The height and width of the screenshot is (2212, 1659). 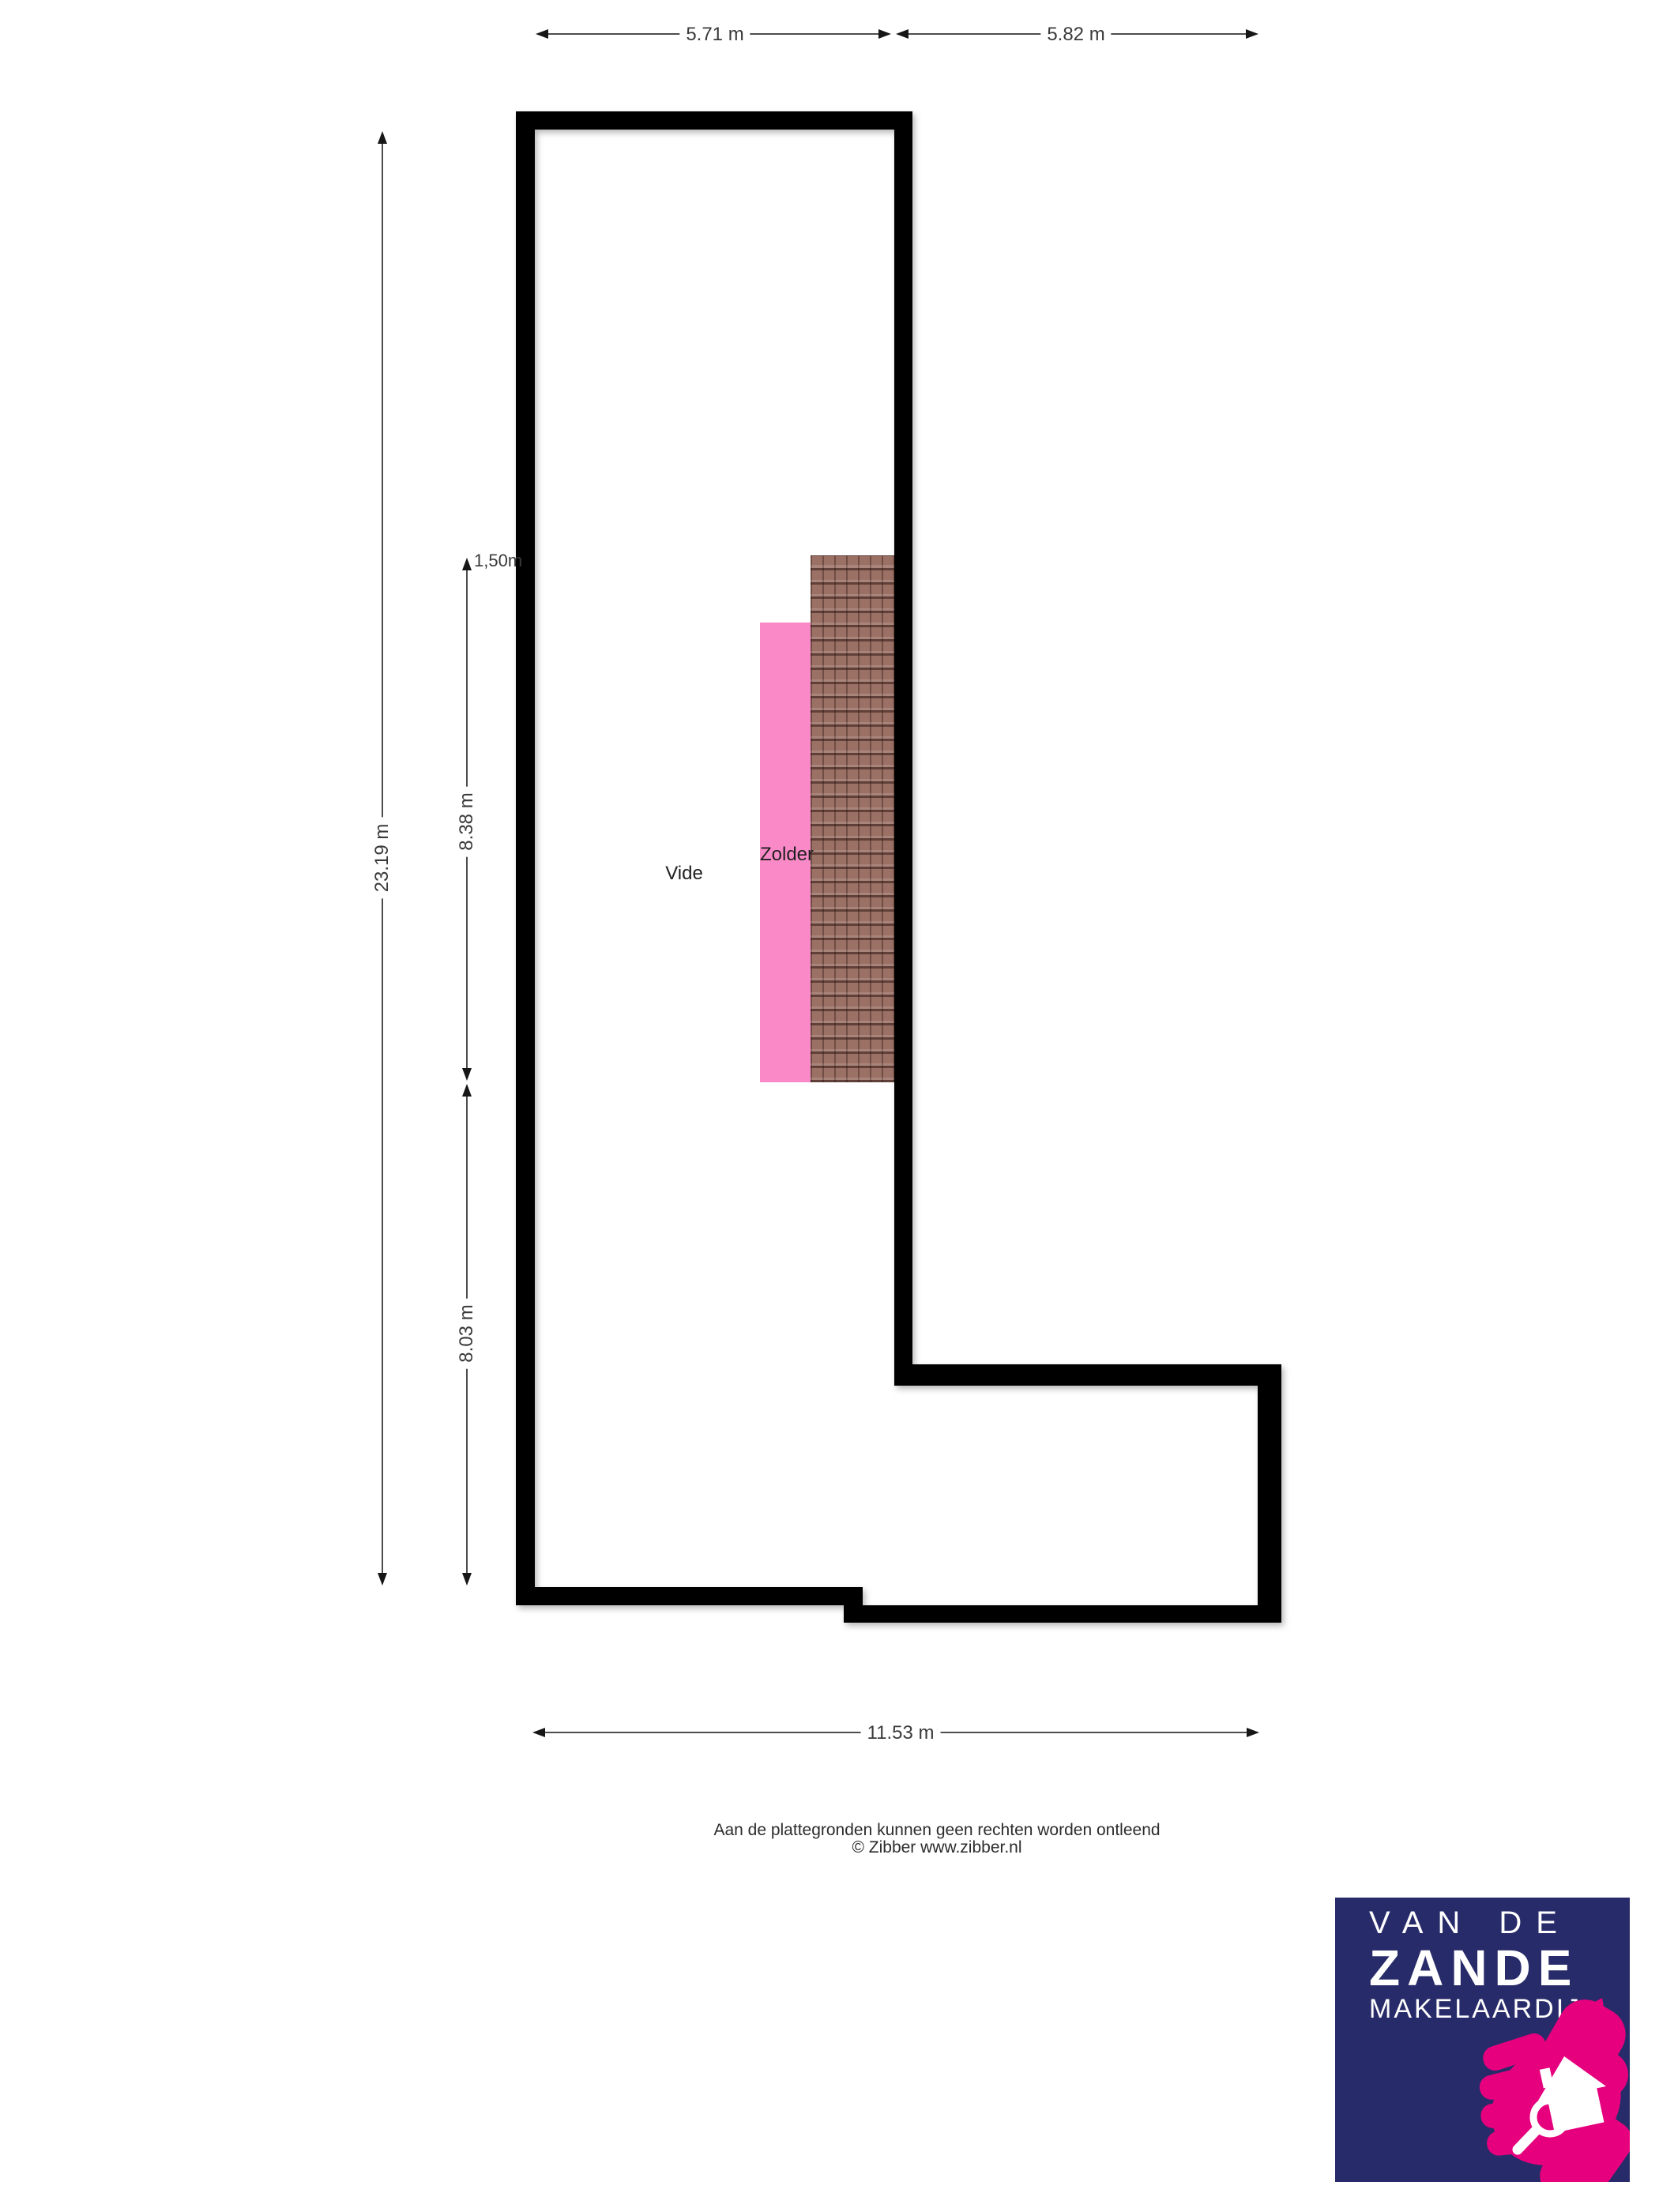 I want to click on room-label-vide: Vide, so click(x=684, y=874).